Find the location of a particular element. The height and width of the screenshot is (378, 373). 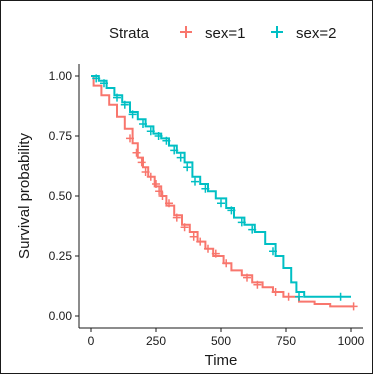

y-tick-label: 0.00 is located at coordinates (61, 316).